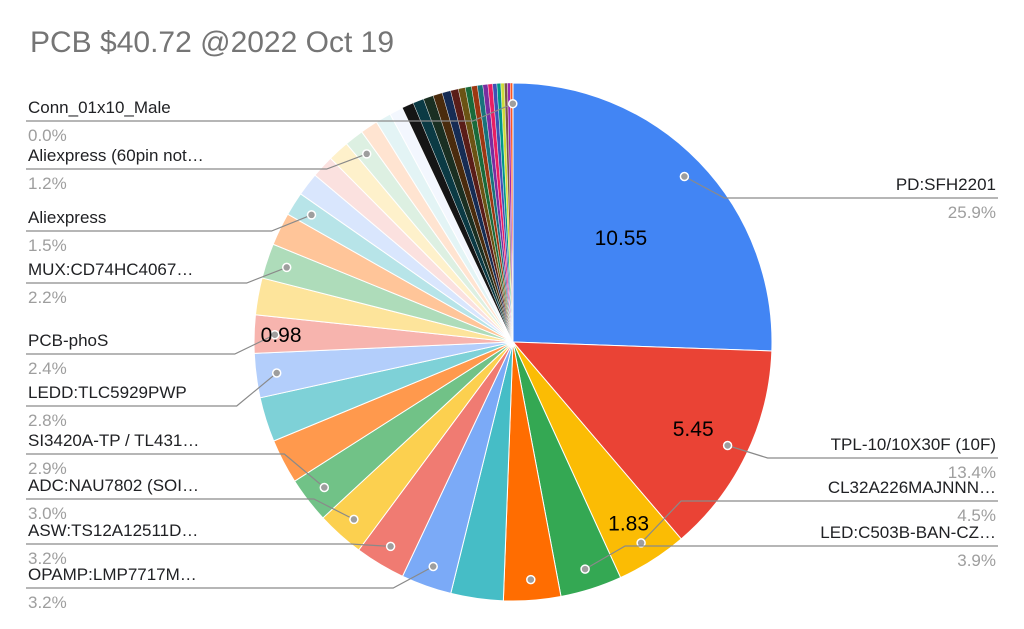 Image resolution: width=1024 pixels, height=629 pixels. Describe the element at coordinates (281, 335) in the screenshot. I see `slice-value-label: 0.98` at that location.